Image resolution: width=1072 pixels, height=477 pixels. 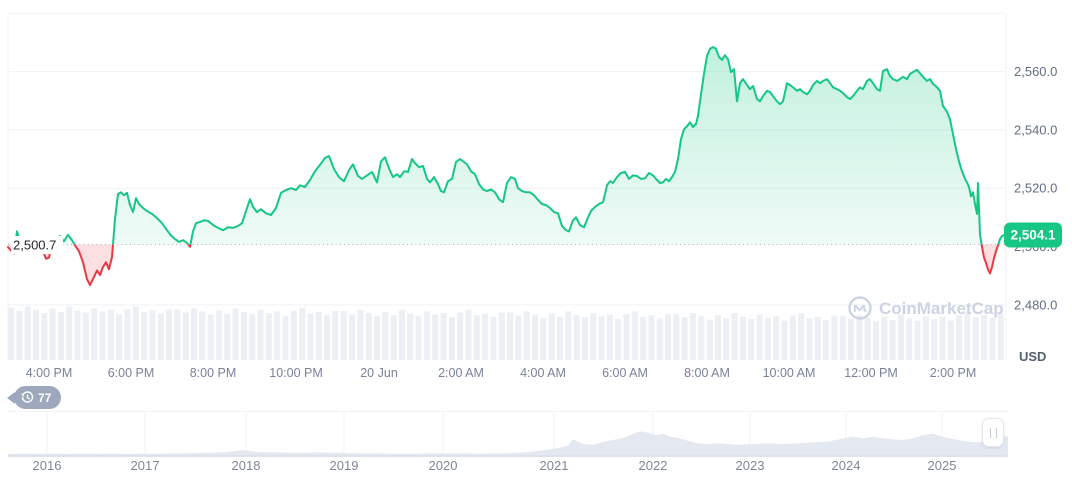 What do you see at coordinates (34, 245) in the screenshot?
I see `svg-text: 2,500.7` at bounding box center [34, 245].